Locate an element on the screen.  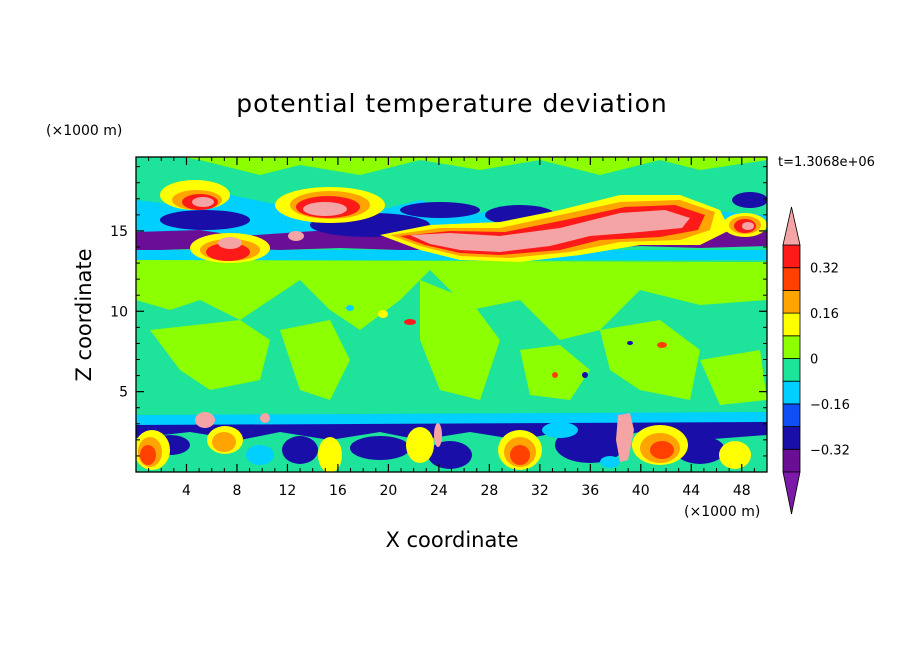
colorbar-tick-label: −0.16 is located at coordinates (830, 405).